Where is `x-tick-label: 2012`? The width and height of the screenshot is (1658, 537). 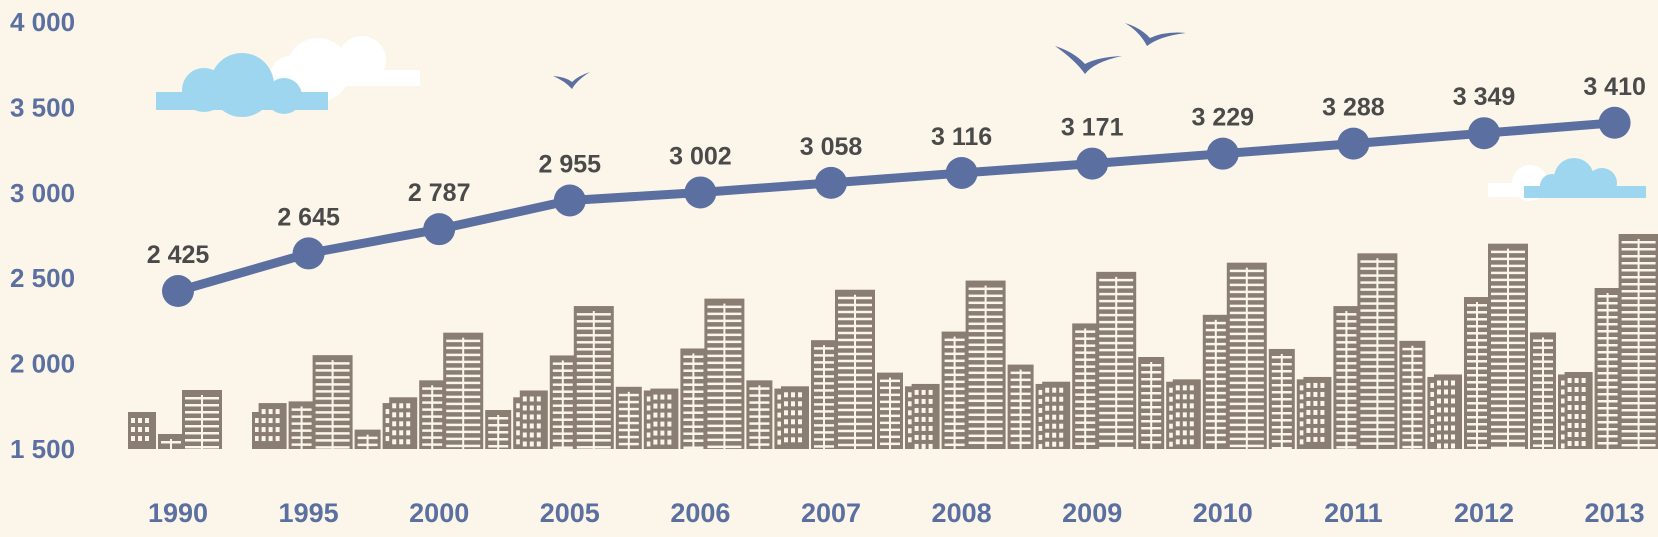 x-tick-label: 2012 is located at coordinates (1484, 513).